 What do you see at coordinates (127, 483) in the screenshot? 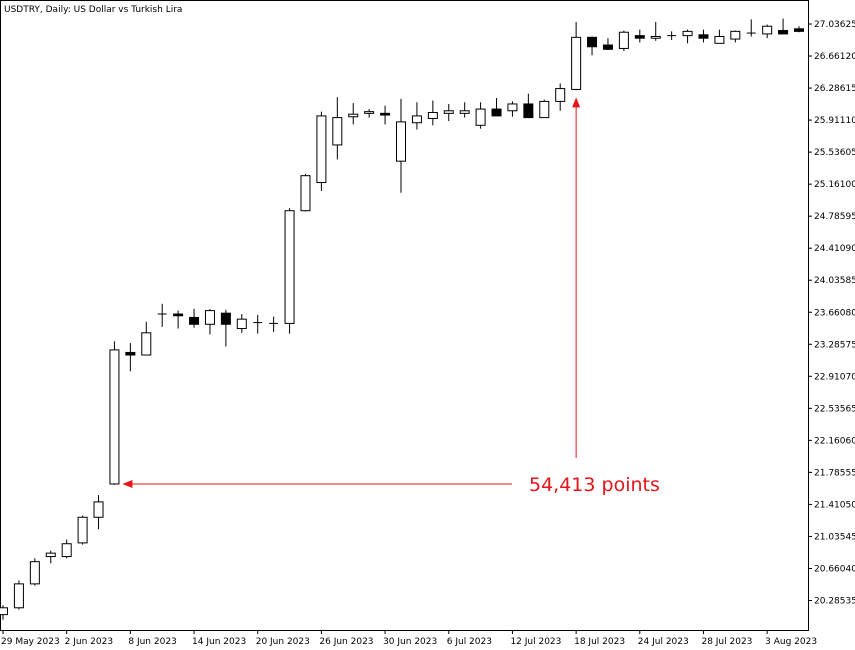
I see `annotation-arrowhead-left` at bounding box center [127, 483].